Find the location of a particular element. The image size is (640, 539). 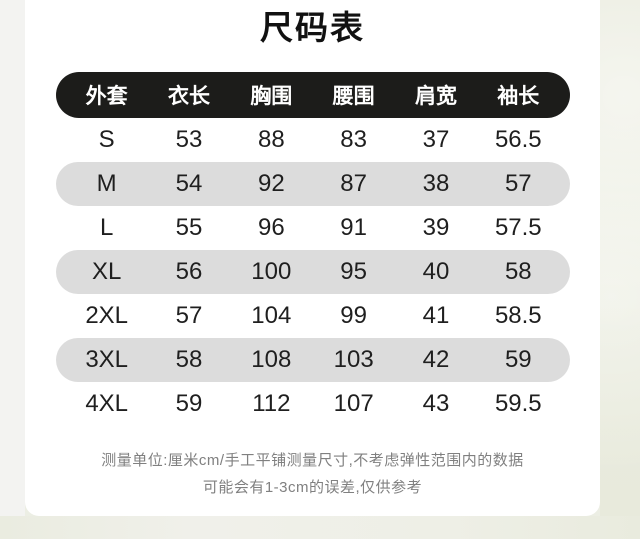

header-cell-shoulder: 肩宽 is located at coordinates (435, 96).